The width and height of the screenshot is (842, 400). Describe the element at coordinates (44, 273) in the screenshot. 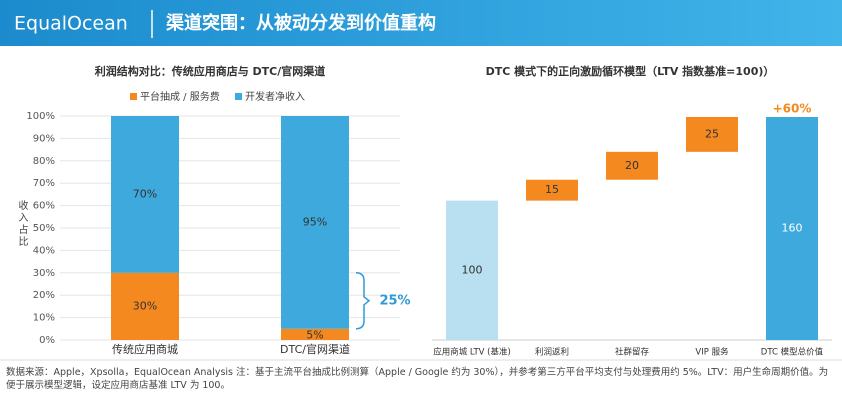

I see `y-tick-label: 30%` at that location.